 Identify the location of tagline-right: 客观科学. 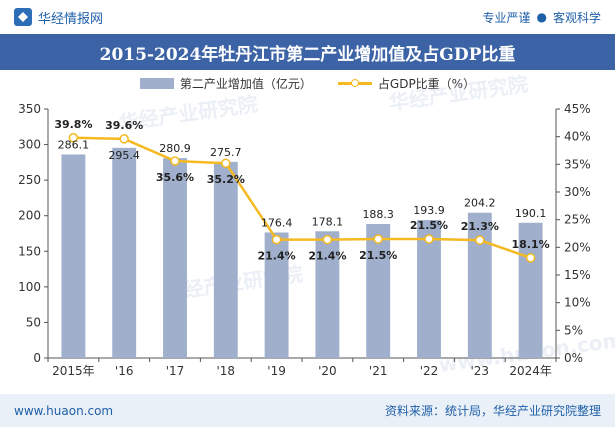
(576, 17).